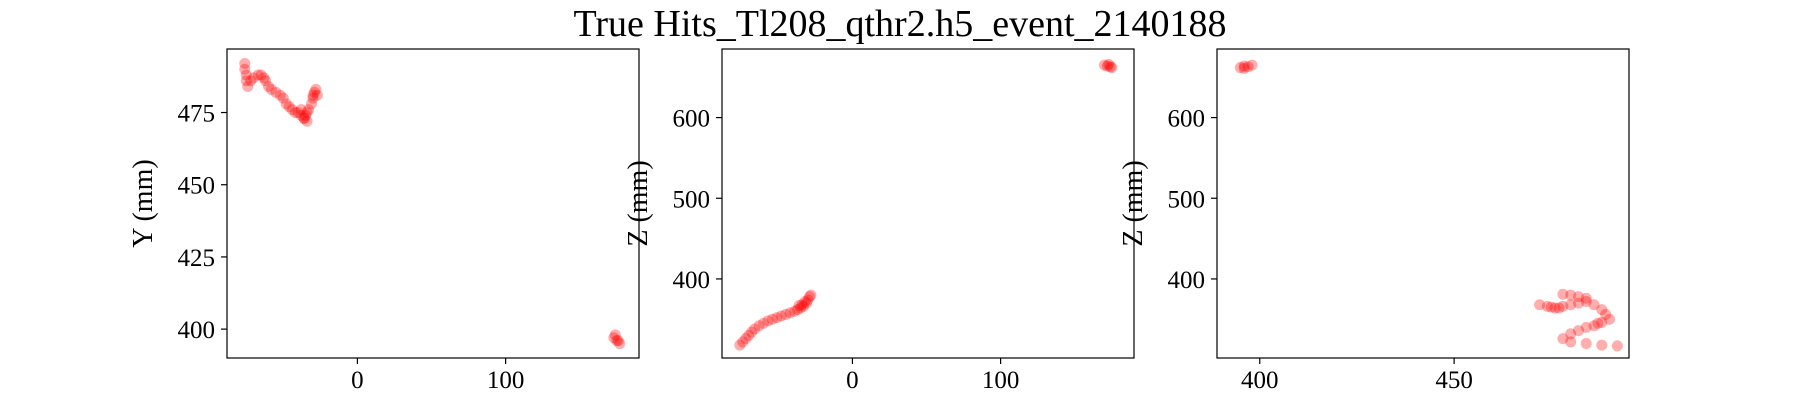  What do you see at coordinates (197, 258) in the screenshot?
I see `y-tick-label: 425` at bounding box center [197, 258].